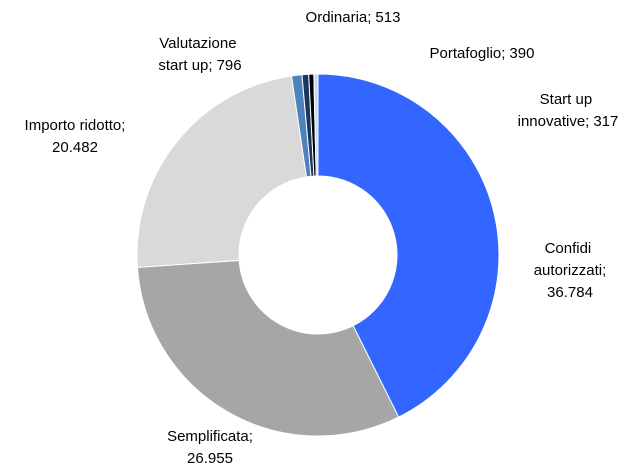 Image resolution: width=626 pixels, height=465 pixels. I want to click on data-label: Importo ridotto; 20.482, so click(75, 136).